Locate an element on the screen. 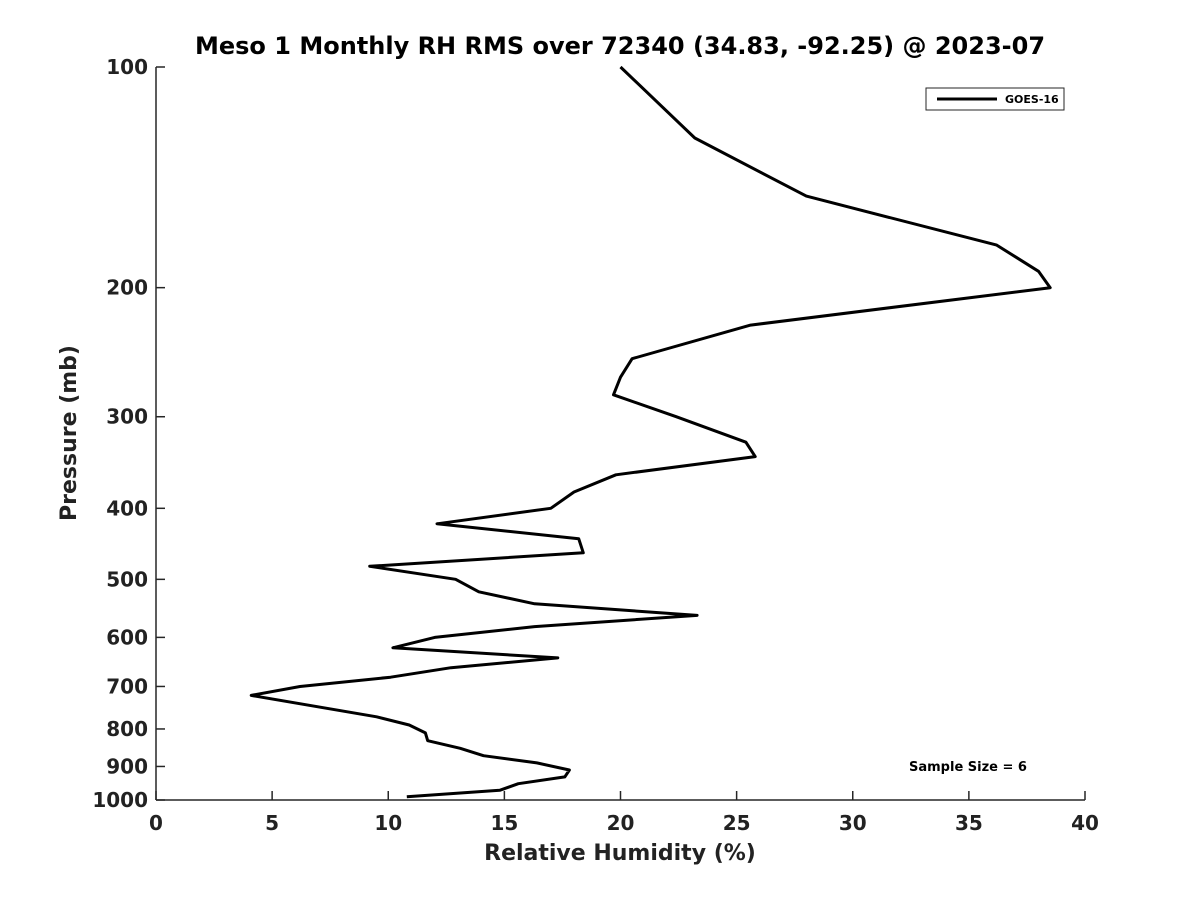 Image resolution: width=1200 pixels, height=900 pixels. y-tick-label: 900 is located at coordinates (127, 766).